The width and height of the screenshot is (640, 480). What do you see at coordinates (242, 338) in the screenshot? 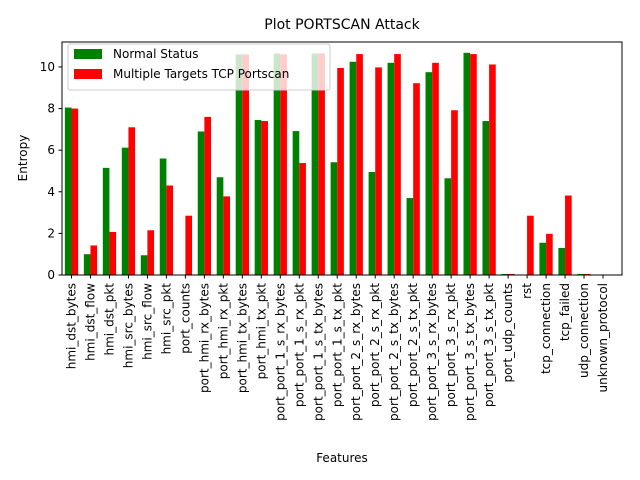
I see `x-tick-label: port_hmi_tx_bytes` at bounding box center [242, 338].